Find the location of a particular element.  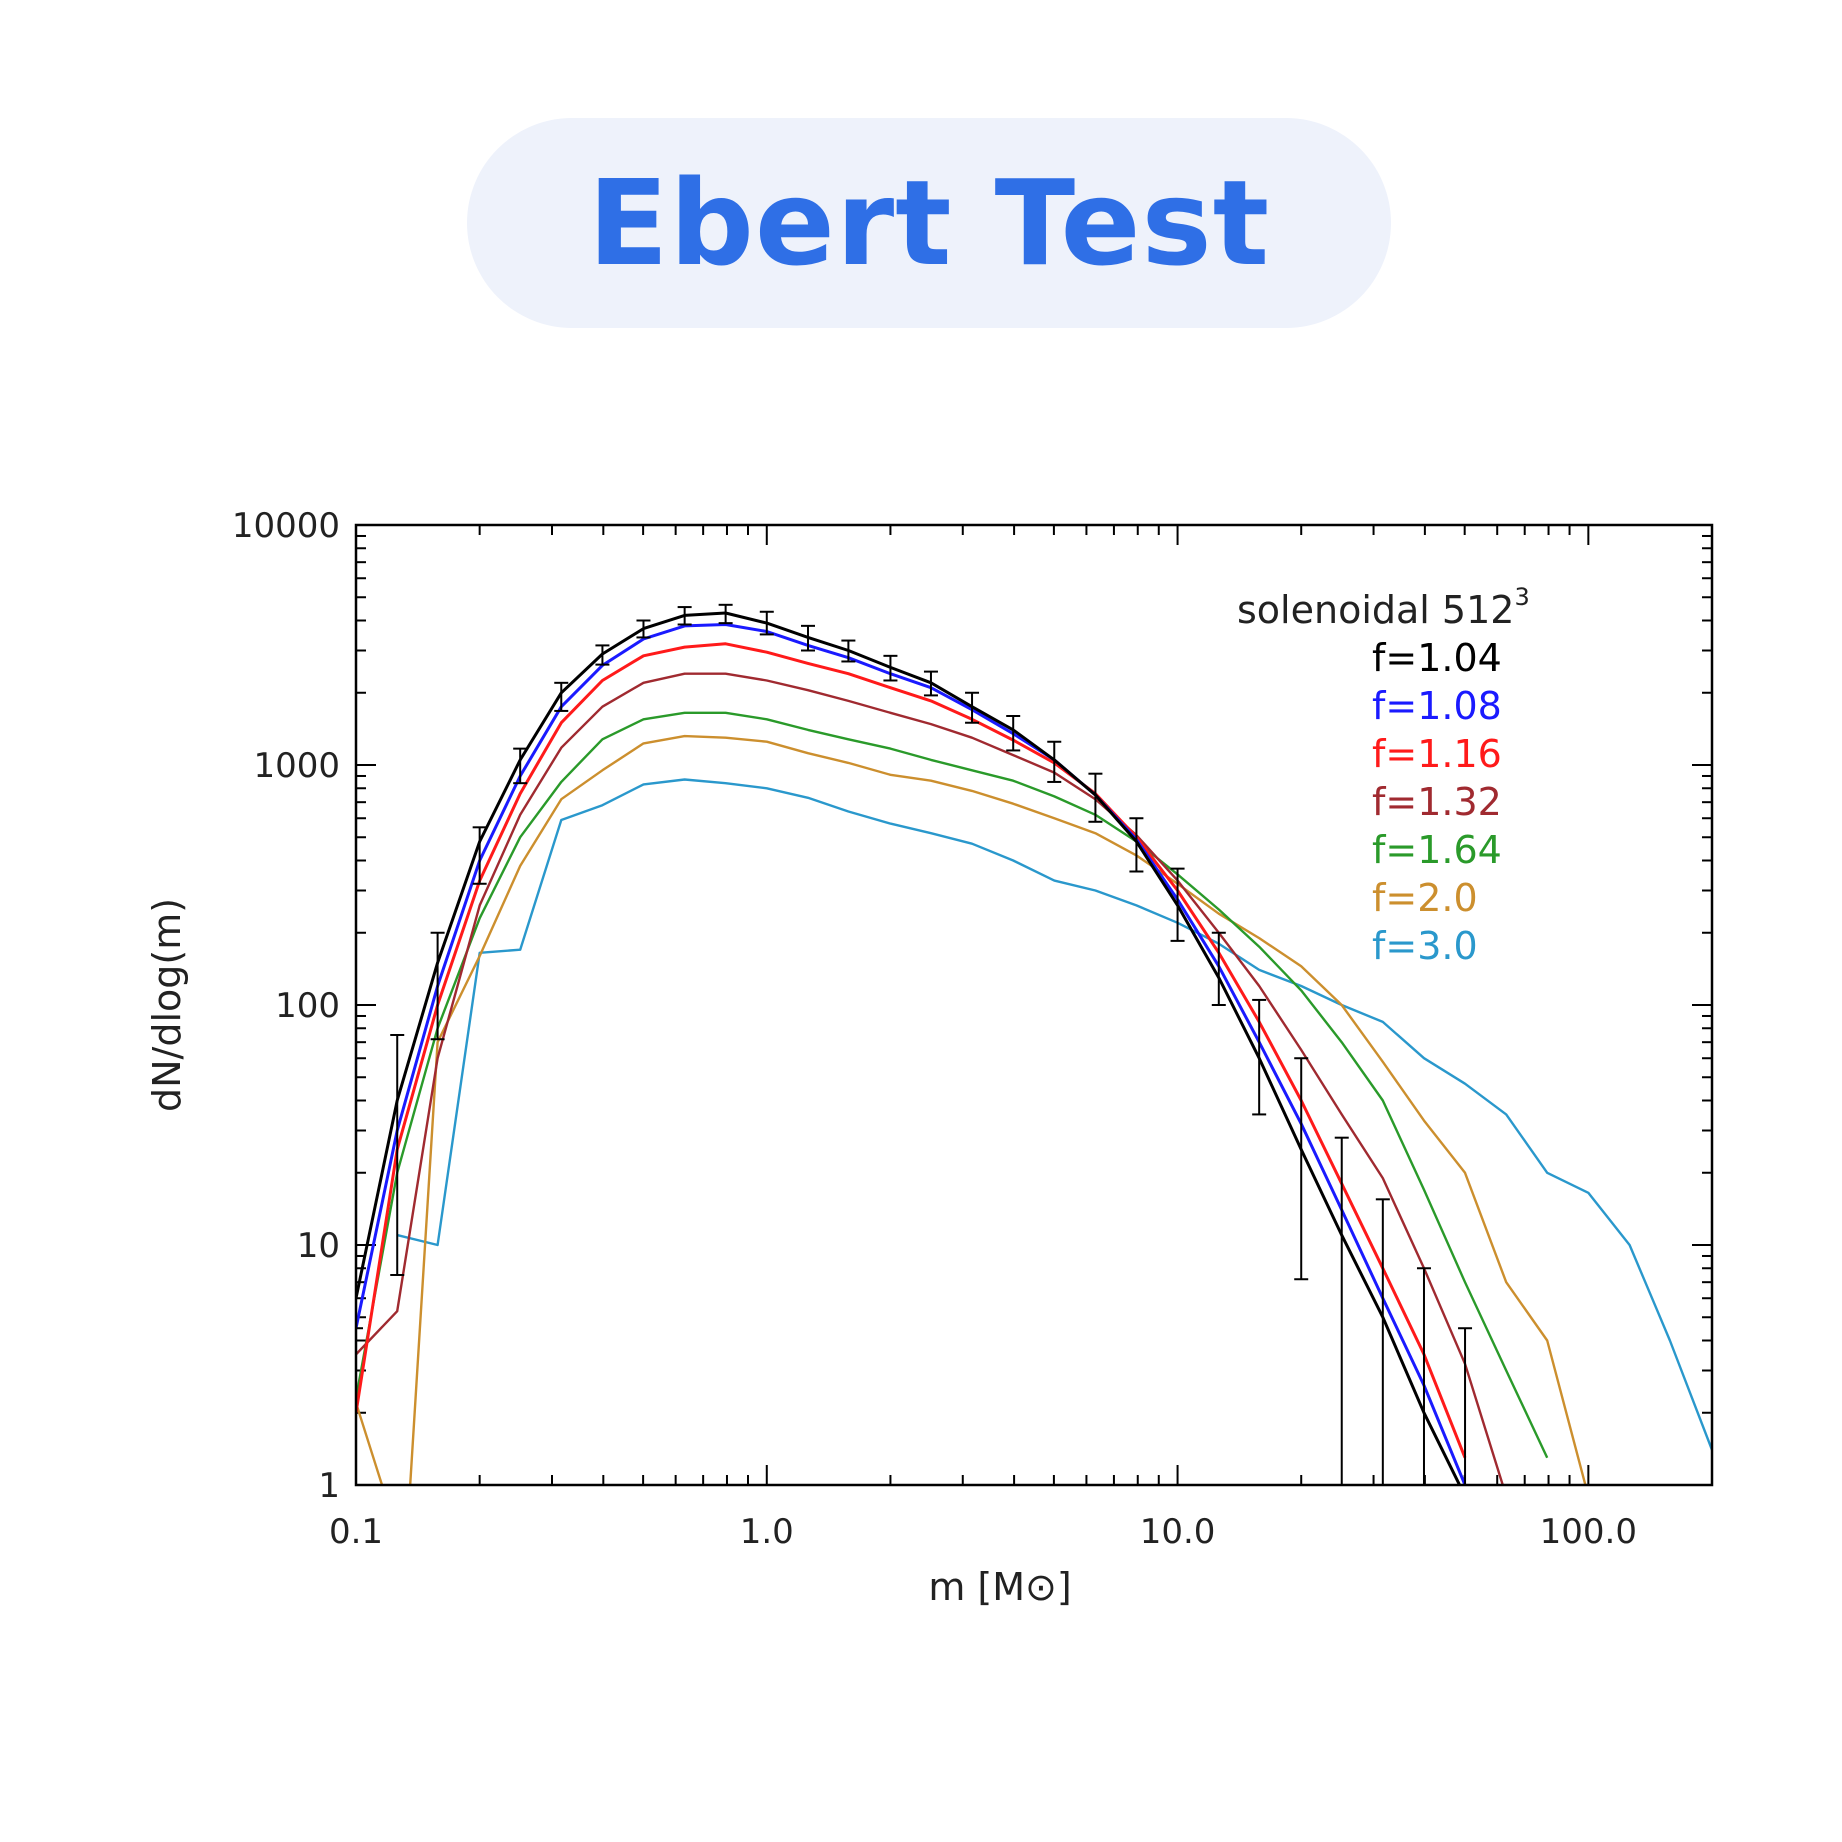

legend-entry: f=3.0 is located at coordinates (1425, 946).